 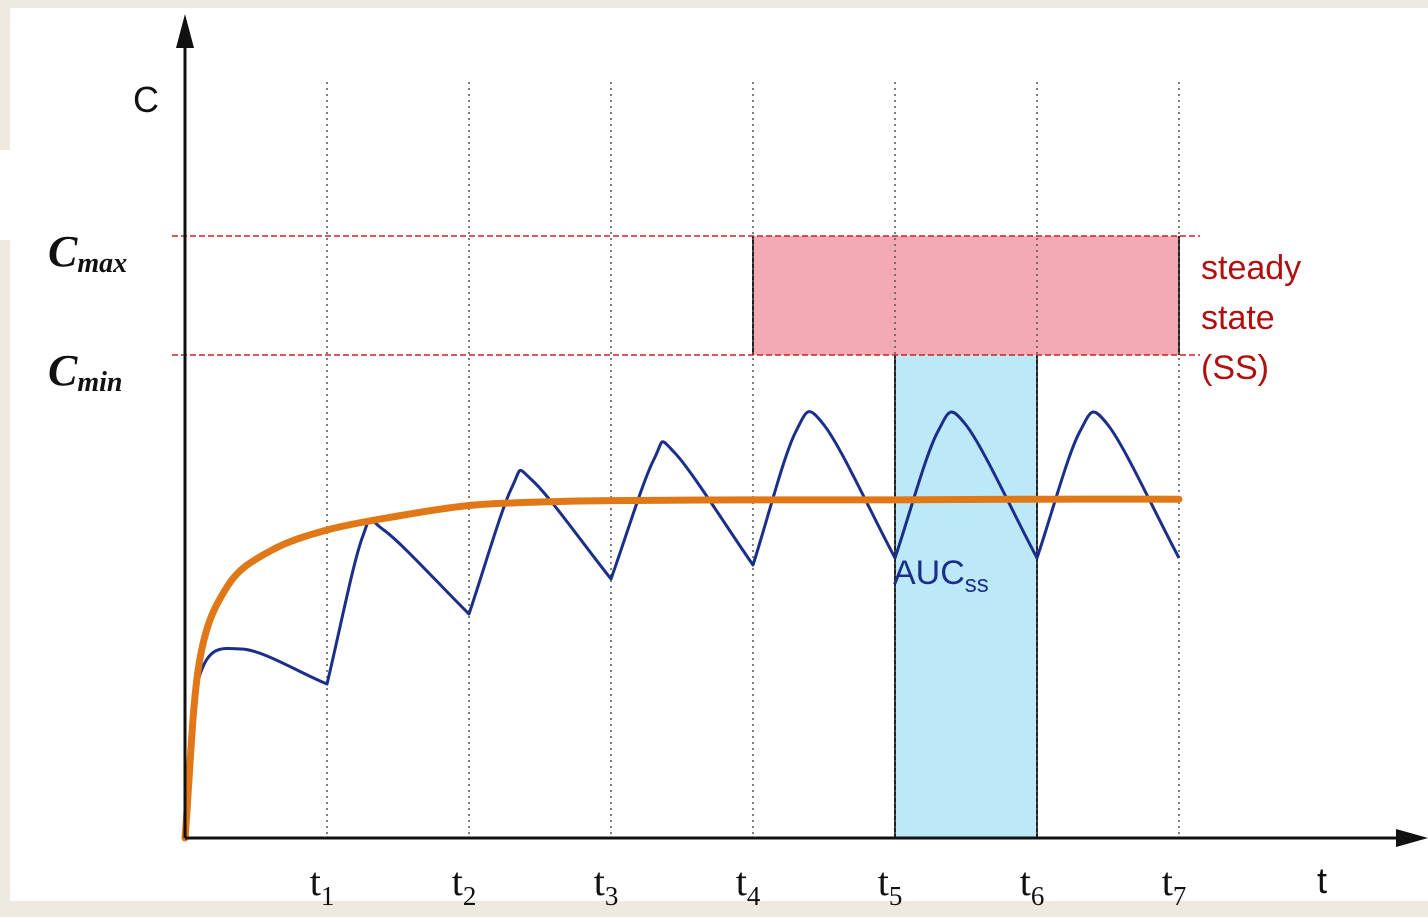 I want to click on y-axis-label: C, so click(x=146, y=99).